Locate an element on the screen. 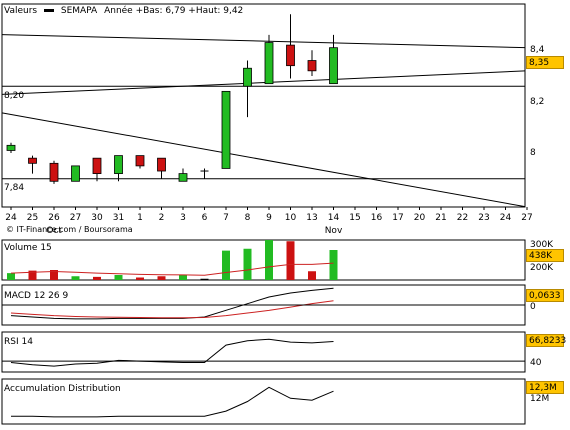 The width and height of the screenshot is (570, 430). legend-swatch is located at coordinates (48, 10).